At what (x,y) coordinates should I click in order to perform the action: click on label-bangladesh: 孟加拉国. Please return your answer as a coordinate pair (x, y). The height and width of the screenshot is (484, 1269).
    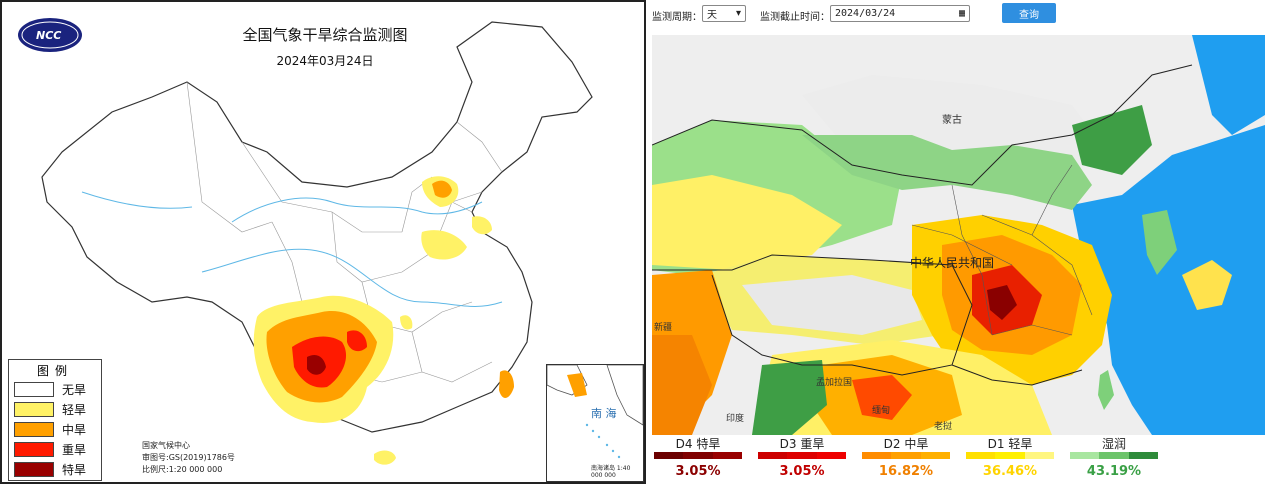
    Looking at the image, I should click on (834, 382).